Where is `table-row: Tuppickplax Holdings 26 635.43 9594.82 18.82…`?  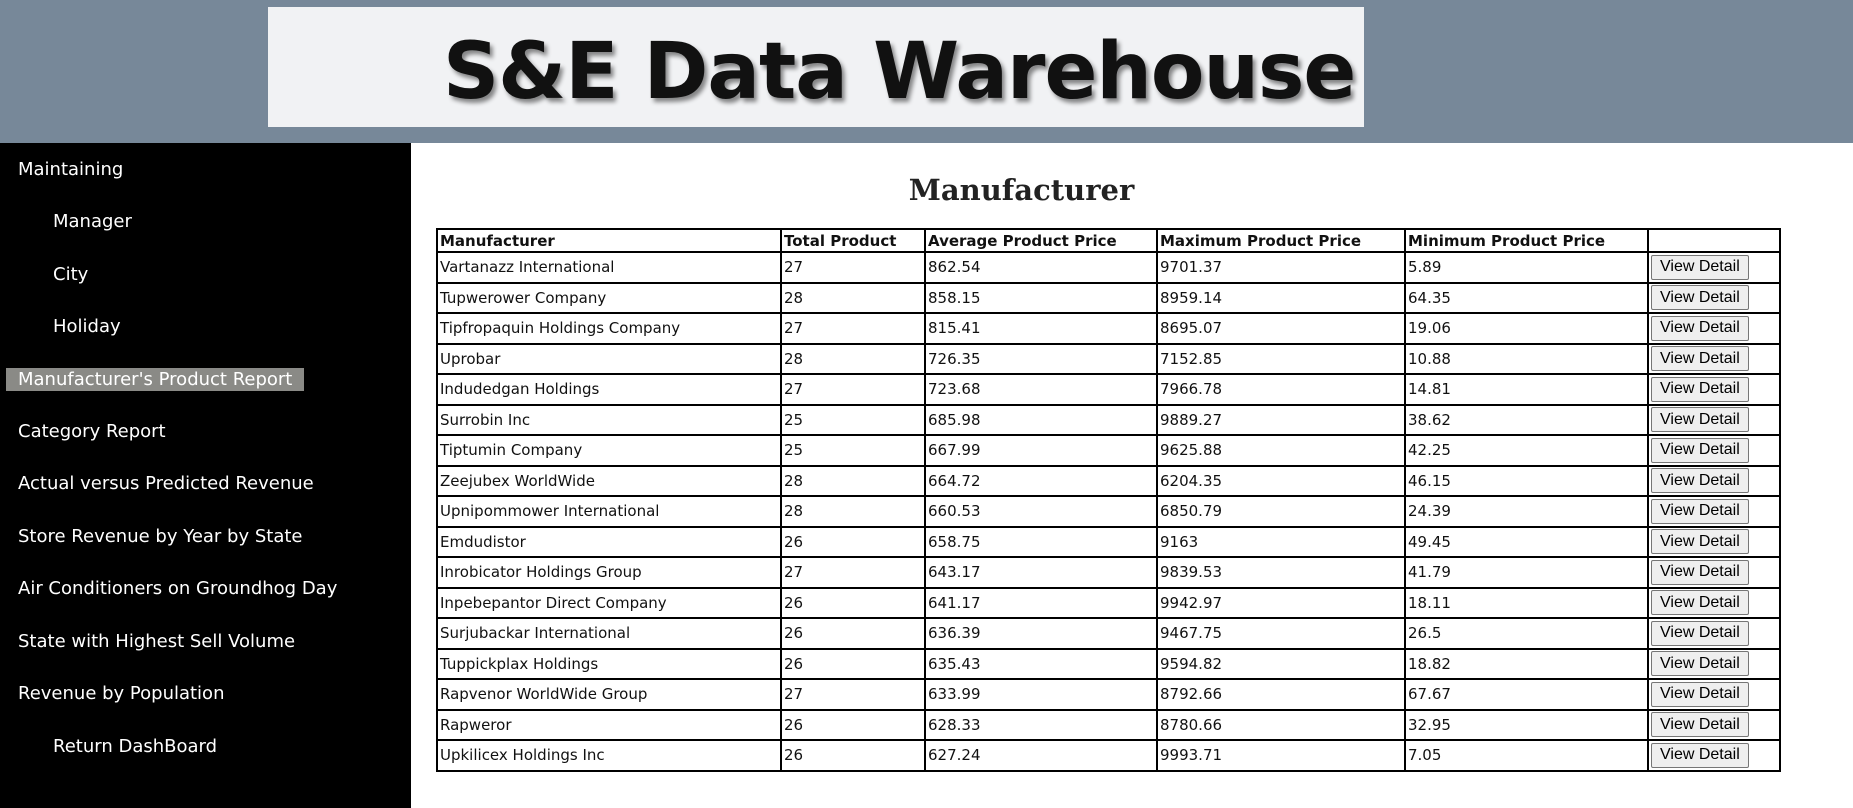 table-row: Tuppickplax Holdings 26 635.43 9594.82 18.82… is located at coordinates (1108, 663).